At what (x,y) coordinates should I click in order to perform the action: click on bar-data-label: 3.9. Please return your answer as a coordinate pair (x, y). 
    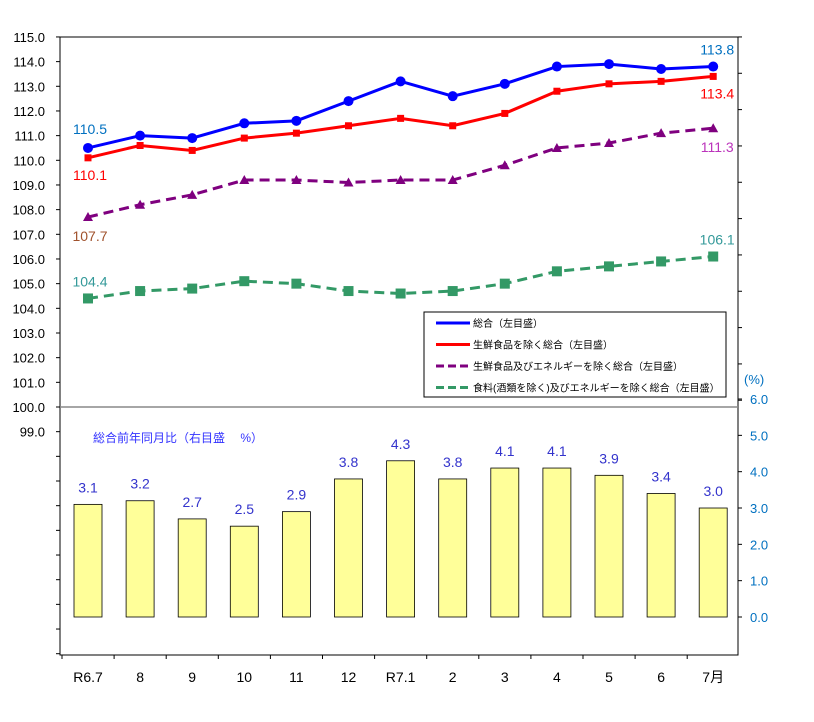
    Looking at the image, I should click on (609, 458).